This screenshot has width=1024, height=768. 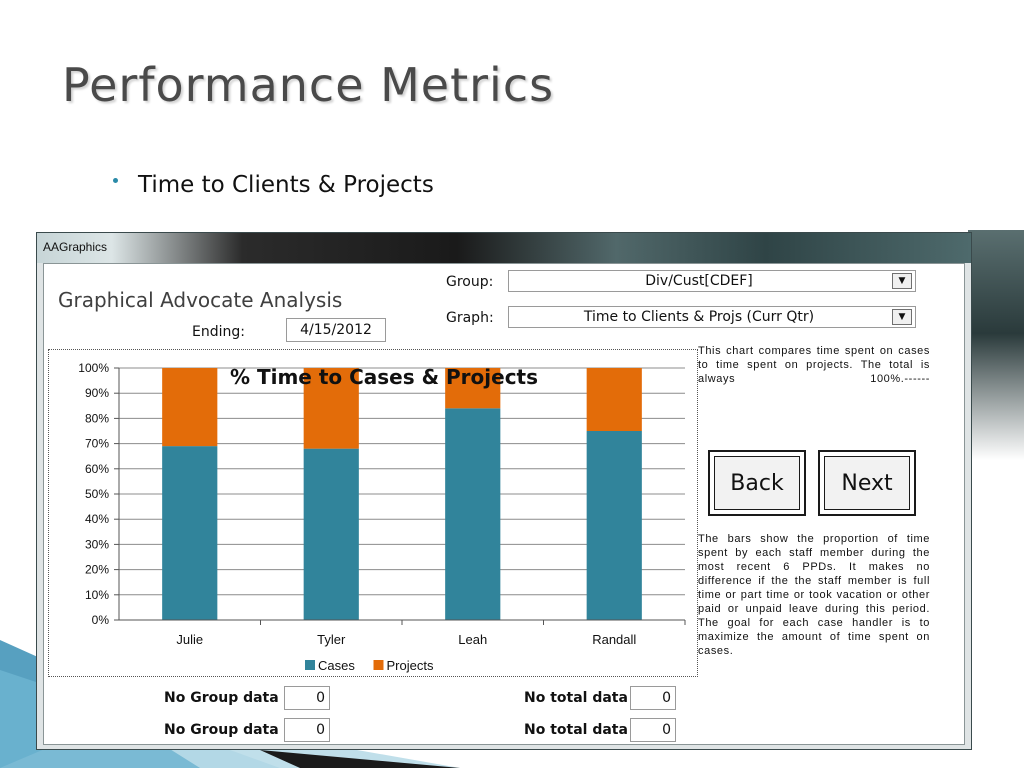 What do you see at coordinates (614, 525) in the screenshot?
I see `bar-cases-randall` at bounding box center [614, 525].